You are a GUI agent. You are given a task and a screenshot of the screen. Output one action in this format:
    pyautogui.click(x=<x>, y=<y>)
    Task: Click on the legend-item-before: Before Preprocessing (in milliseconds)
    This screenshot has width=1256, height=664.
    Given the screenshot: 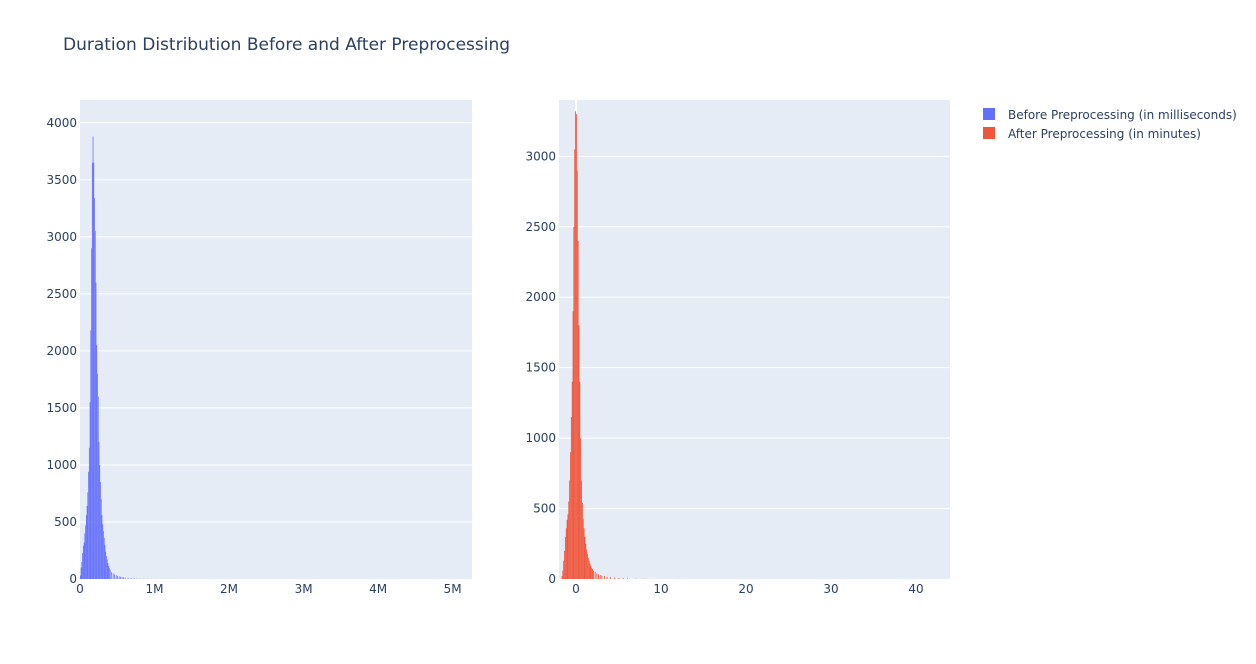 What is the action you would take?
    pyautogui.click(x=1110, y=115)
    